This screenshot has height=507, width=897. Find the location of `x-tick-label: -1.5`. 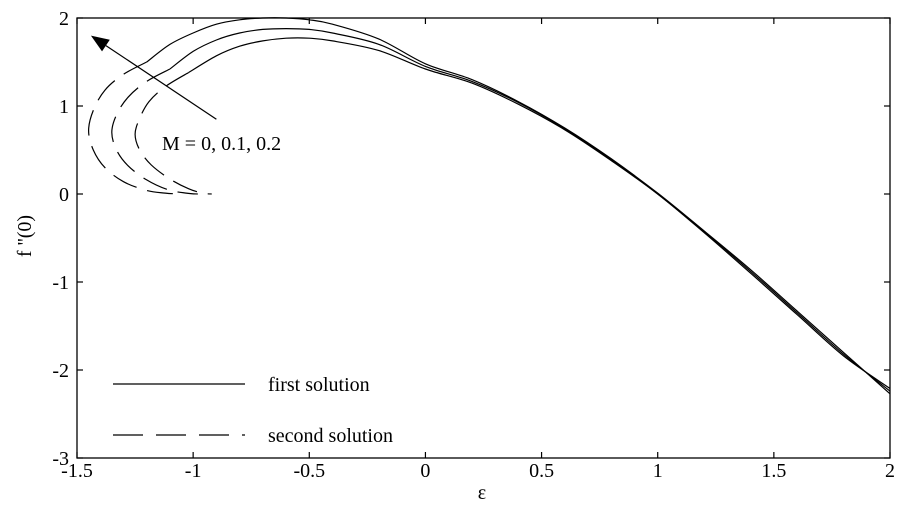

x-tick-label: -1.5 is located at coordinates (77, 471).